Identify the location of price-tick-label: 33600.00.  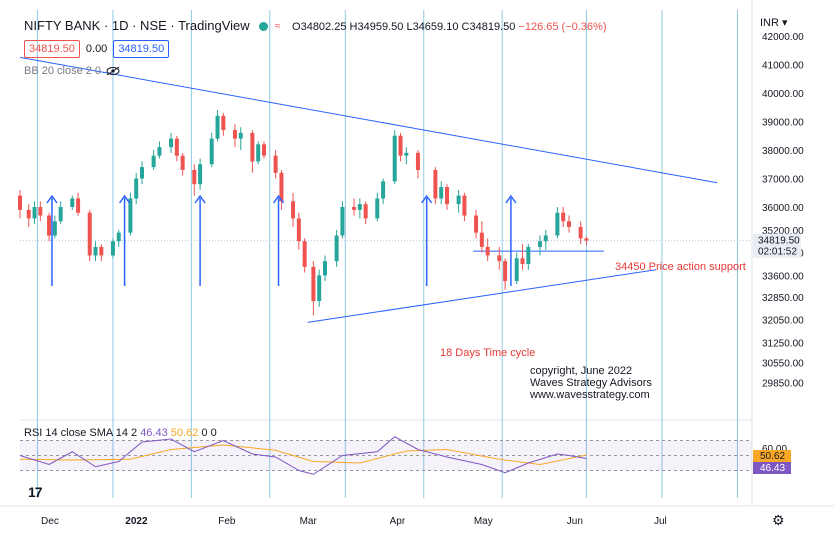
(783, 276).